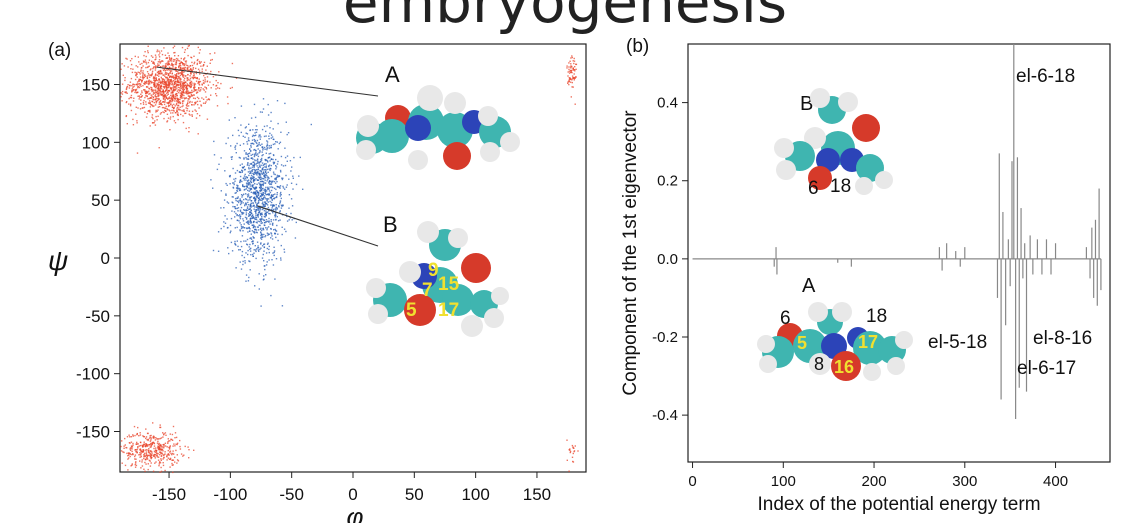 The width and height of the screenshot is (1130, 523). What do you see at coordinates (964, 481) in the screenshot?
I see `x-tick-label: 300` at bounding box center [964, 481].